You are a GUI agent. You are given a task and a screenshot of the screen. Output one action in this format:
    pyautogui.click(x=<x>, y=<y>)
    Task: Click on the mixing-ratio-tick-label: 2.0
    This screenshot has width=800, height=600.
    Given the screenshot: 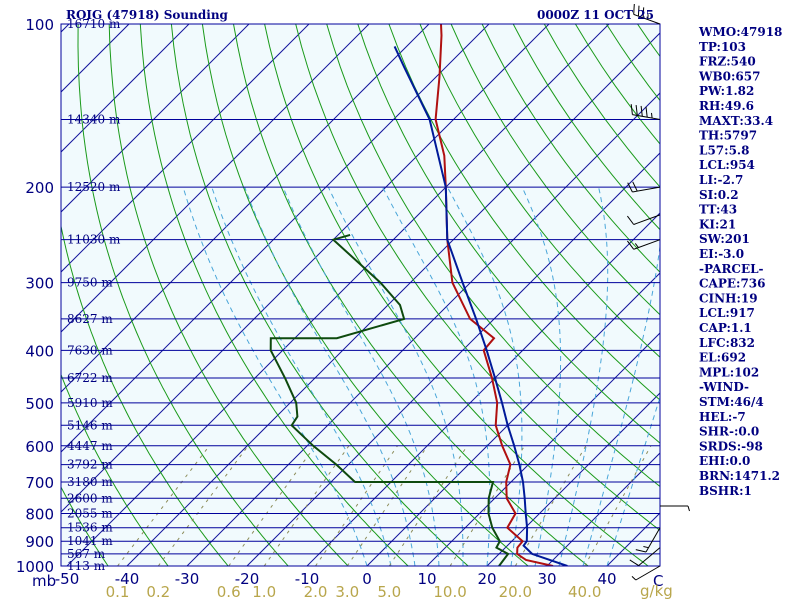 What is the action you would take?
    pyautogui.click(x=316, y=591)
    